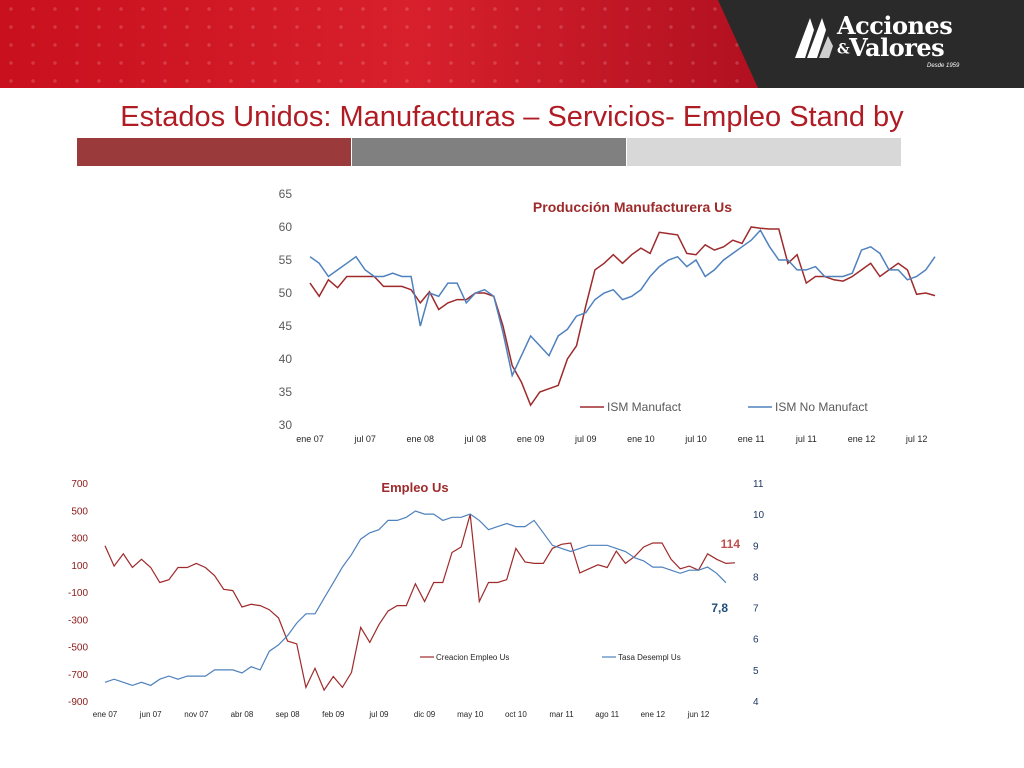 This screenshot has height=768, width=1024. Describe the element at coordinates (380, 44) in the screenshot. I see `header-pattern` at that location.